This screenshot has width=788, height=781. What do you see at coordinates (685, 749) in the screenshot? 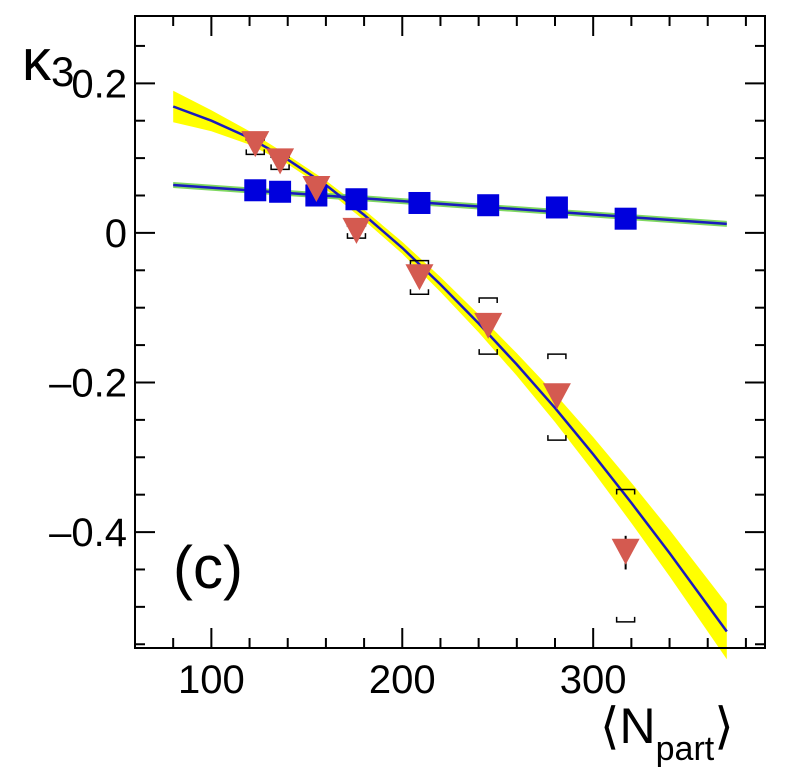
I see `x-axis-title-sub: part` at bounding box center [685, 749].